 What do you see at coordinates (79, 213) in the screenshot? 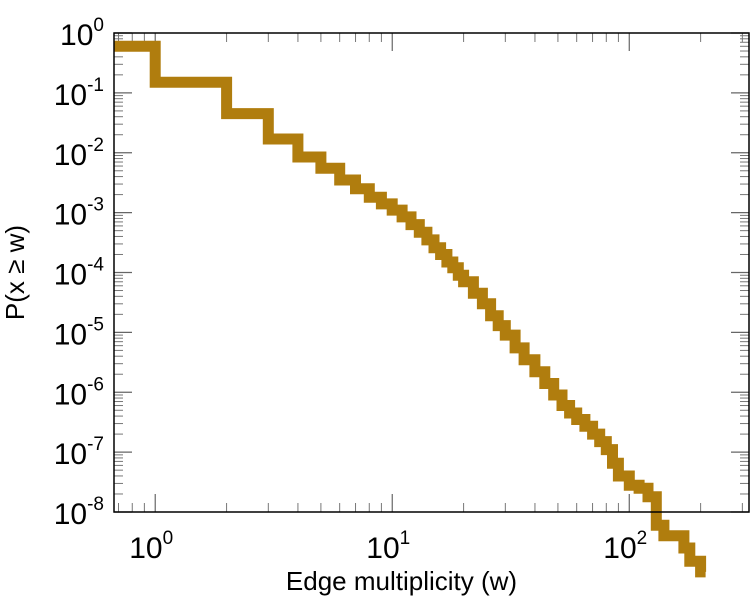
I see `y-tick-label: 10⁻³` at bounding box center [79, 213].